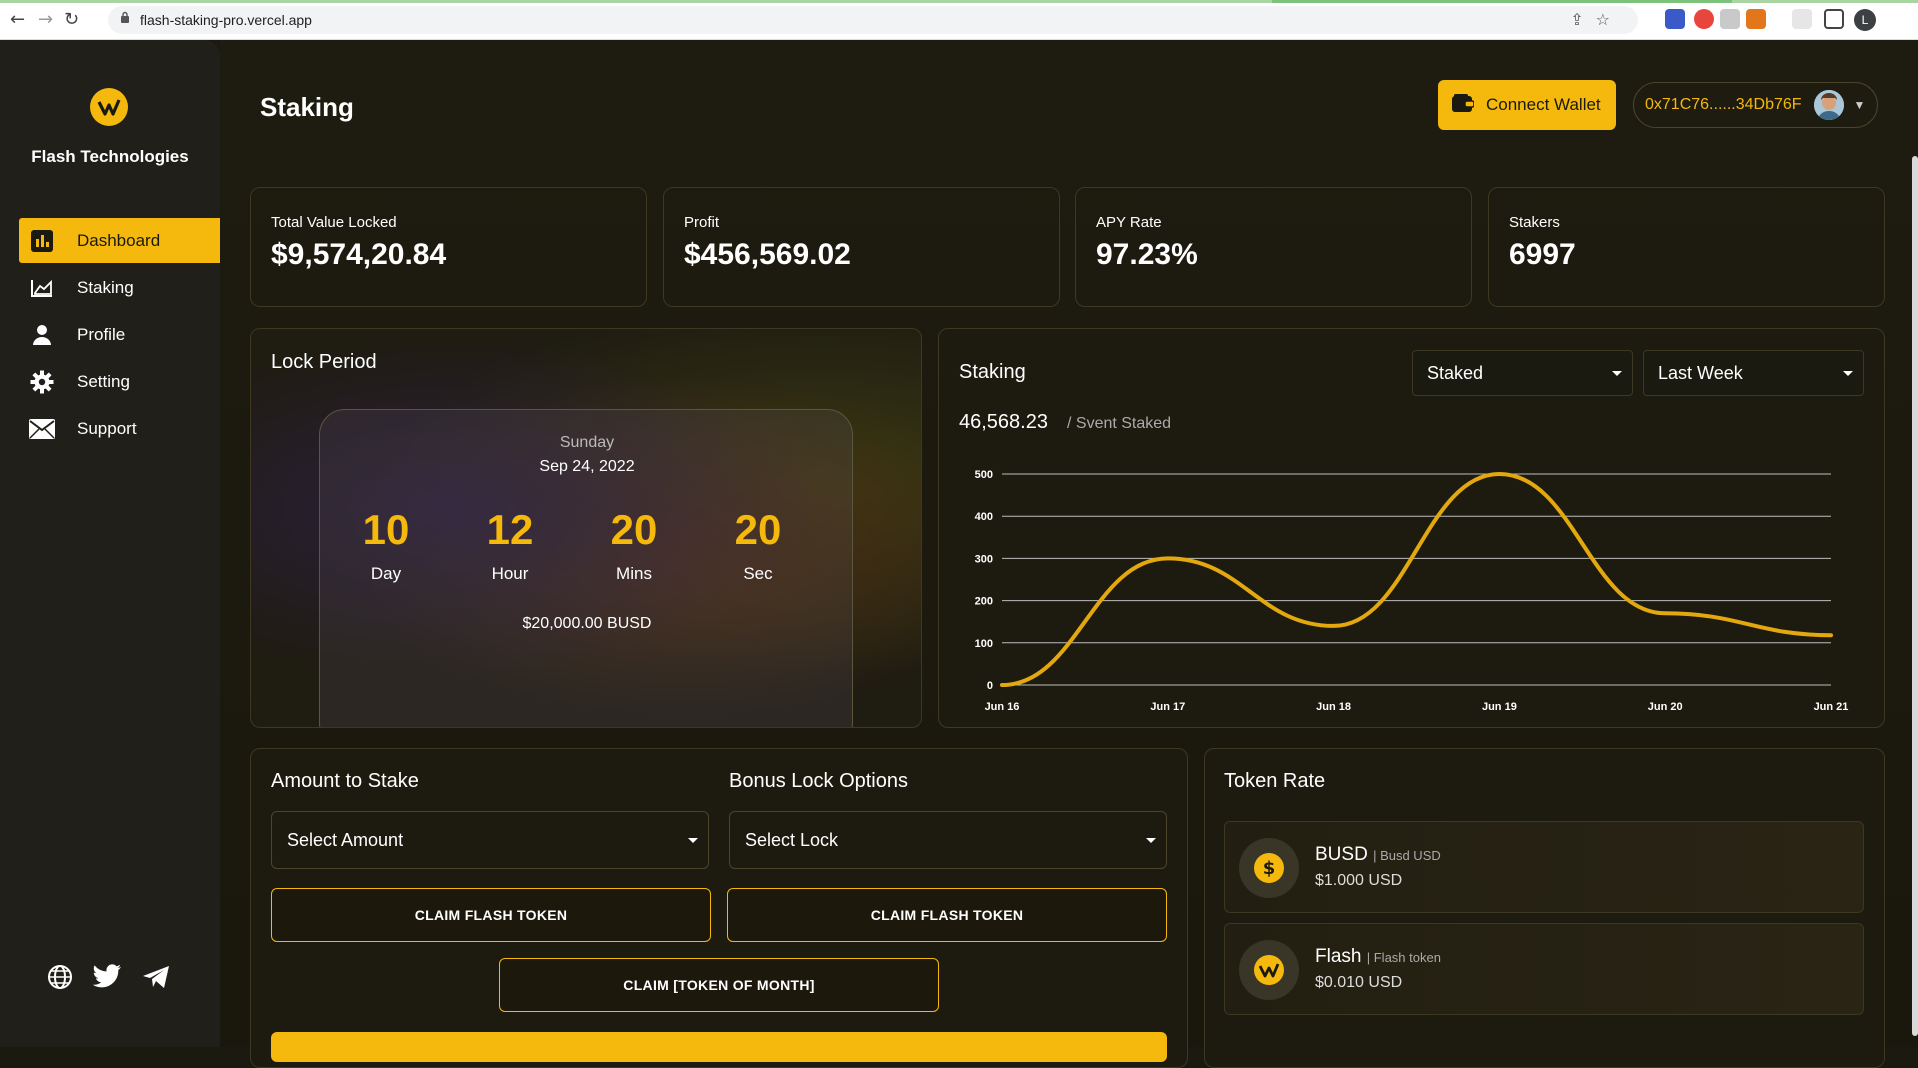 This screenshot has width=1918, height=1068. Describe the element at coordinates (42, 335) in the screenshot. I see `user-icon` at that location.